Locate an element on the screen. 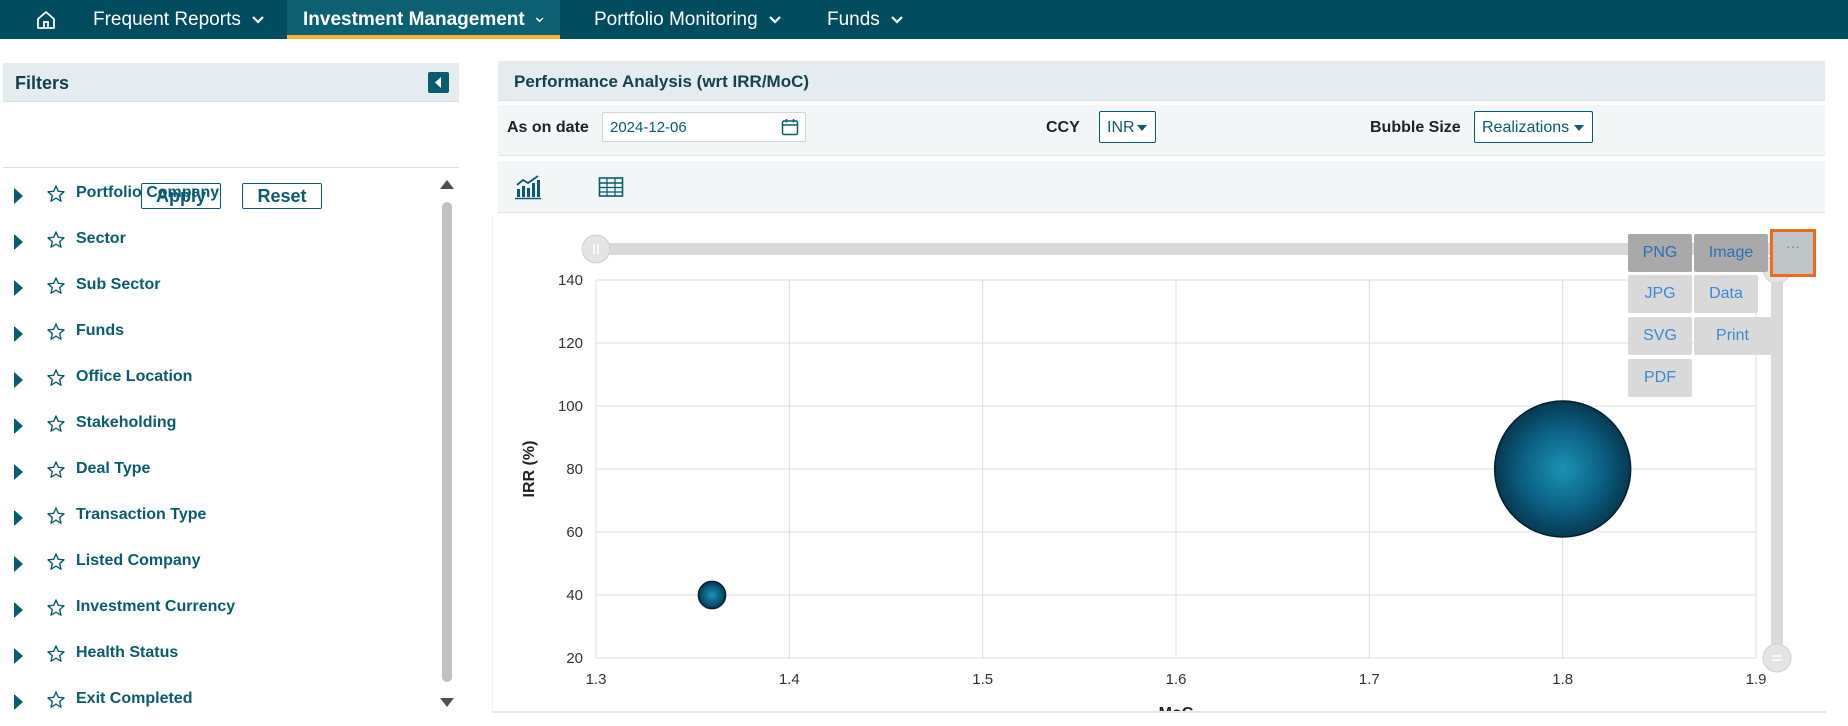 Image resolution: width=1848 pixels, height=726 pixels. filter-label: Stakeholding is located at coordinates (126, 422).